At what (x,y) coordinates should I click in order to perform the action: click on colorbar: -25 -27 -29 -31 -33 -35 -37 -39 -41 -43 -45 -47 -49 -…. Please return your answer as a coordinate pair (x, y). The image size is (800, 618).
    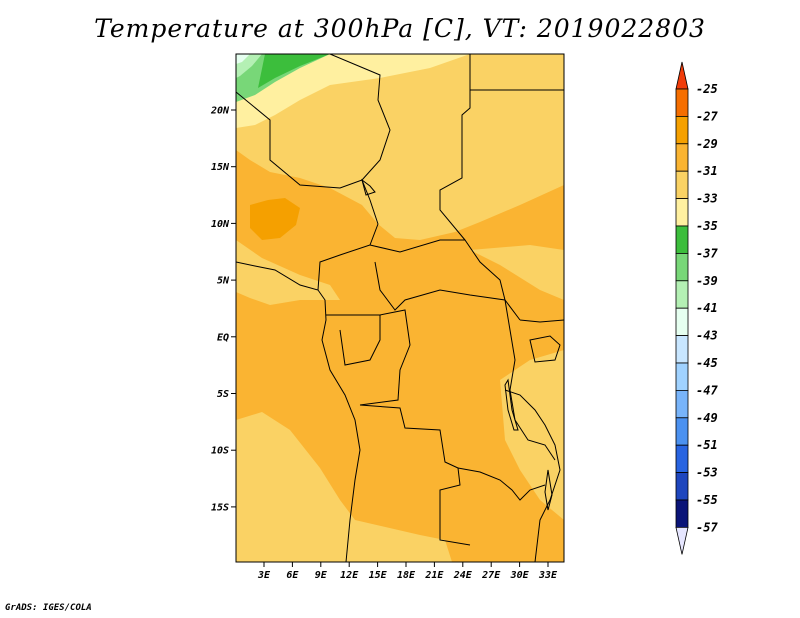
    Looking at the image, I should click on (696, 308).